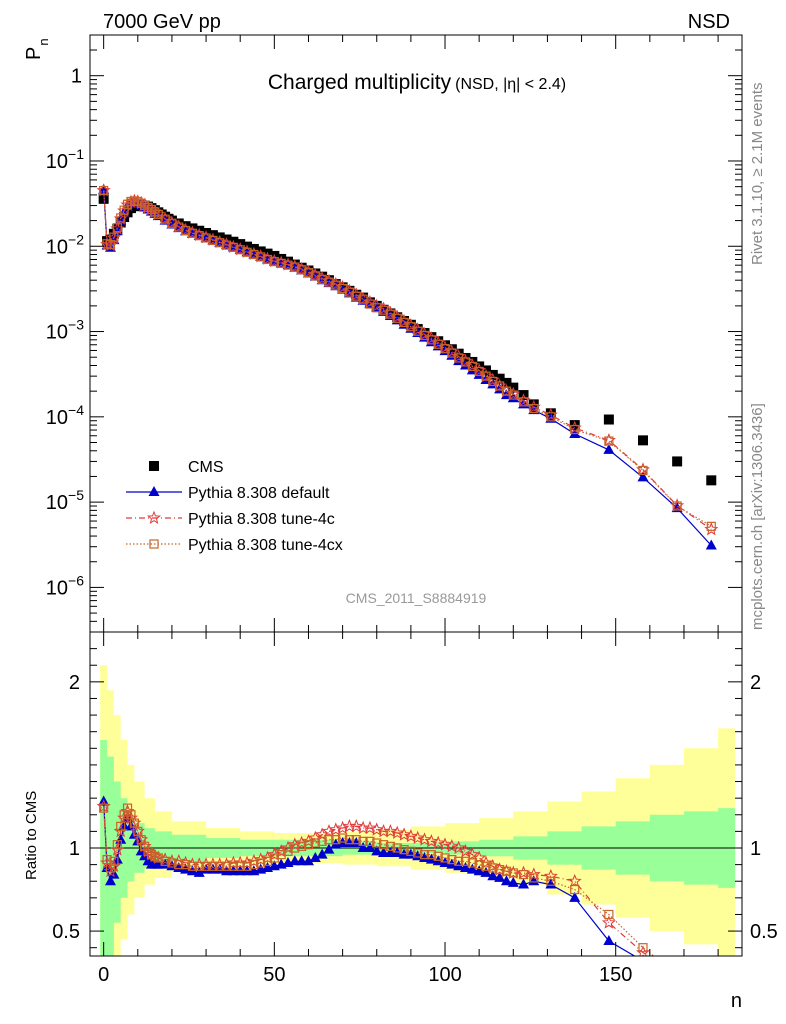  What do you see at coordinates (417, 82) in the screenshot?
I see `chart-title: Charged multiplicity (NSD, |η| < 2.4)` at bounding box center [417, 82].